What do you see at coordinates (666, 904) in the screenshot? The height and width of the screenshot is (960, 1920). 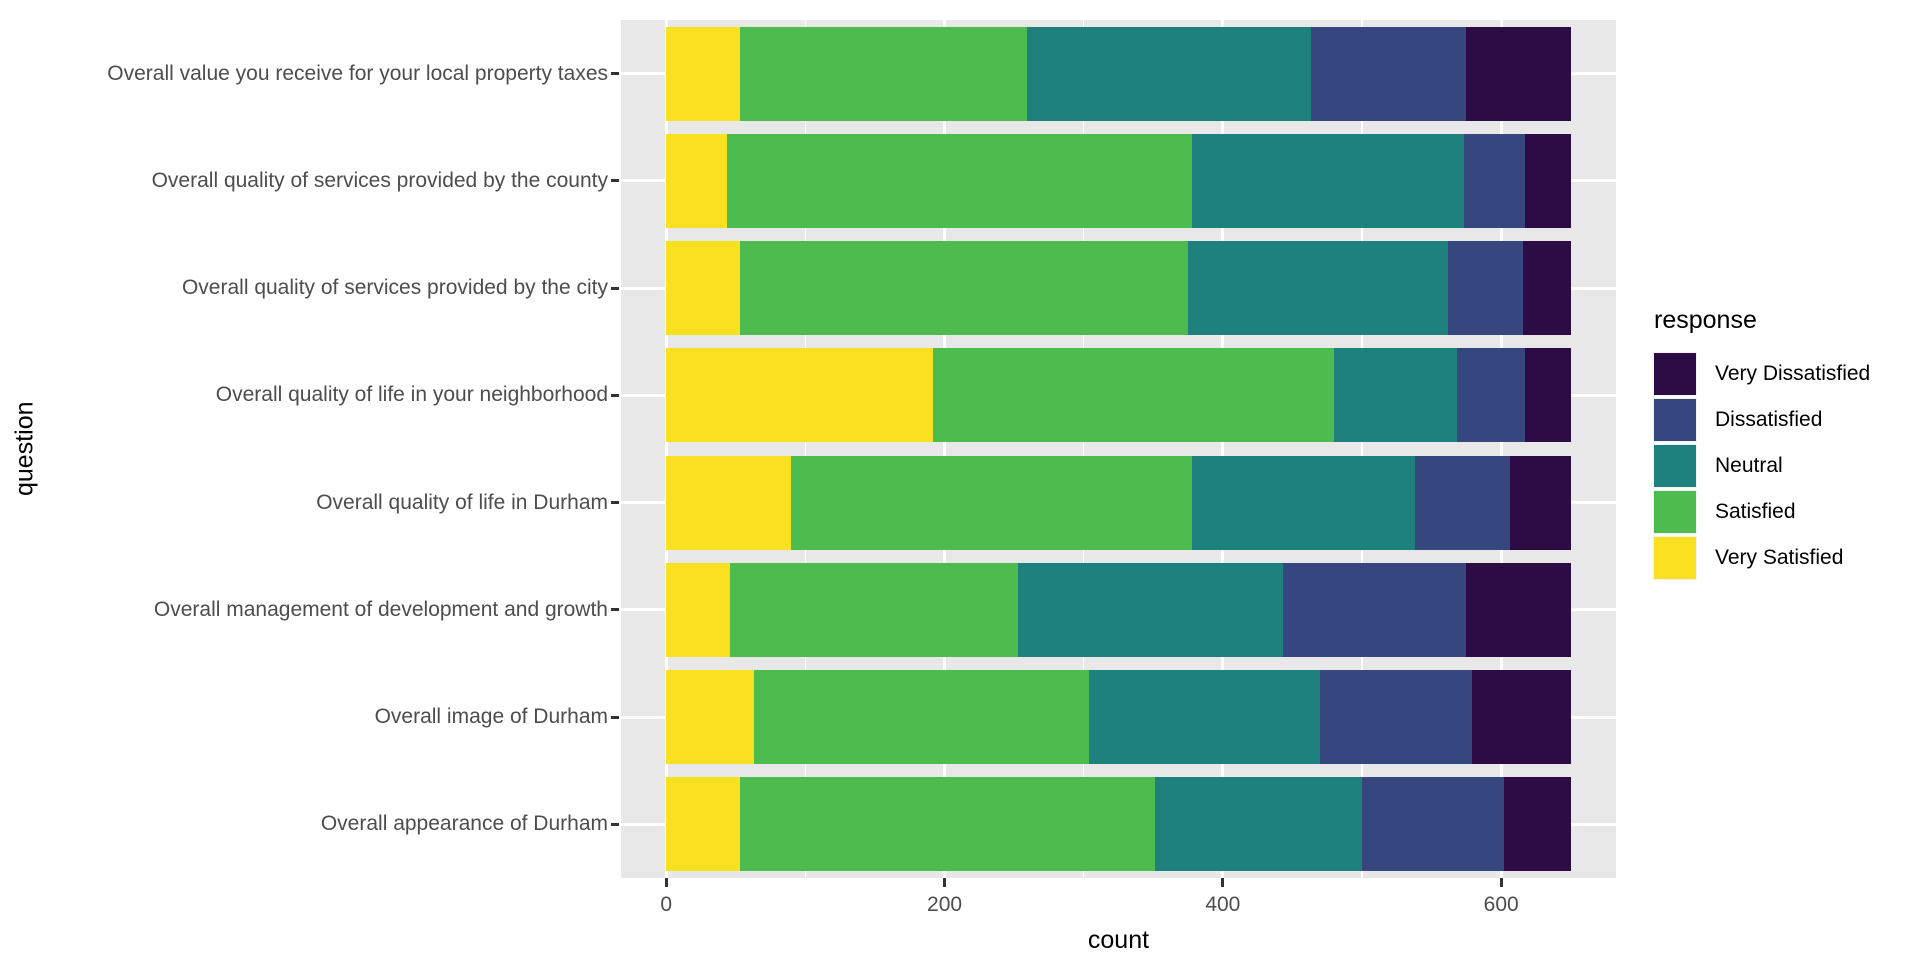 I see `x-tick-label-0: 0` at bounding box center [666, 904].